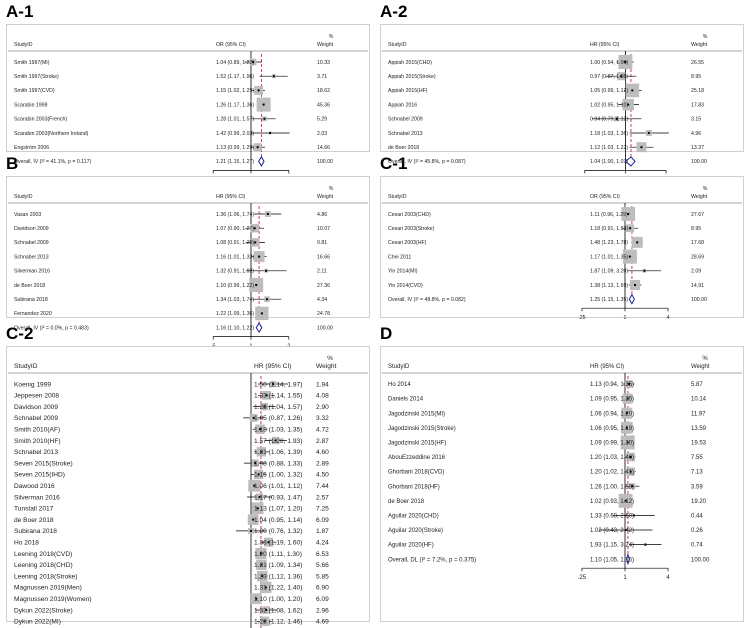 The height and width of the screenshot is (628, 750). I want to click on weight-value: 25.18, so click(697, 91).